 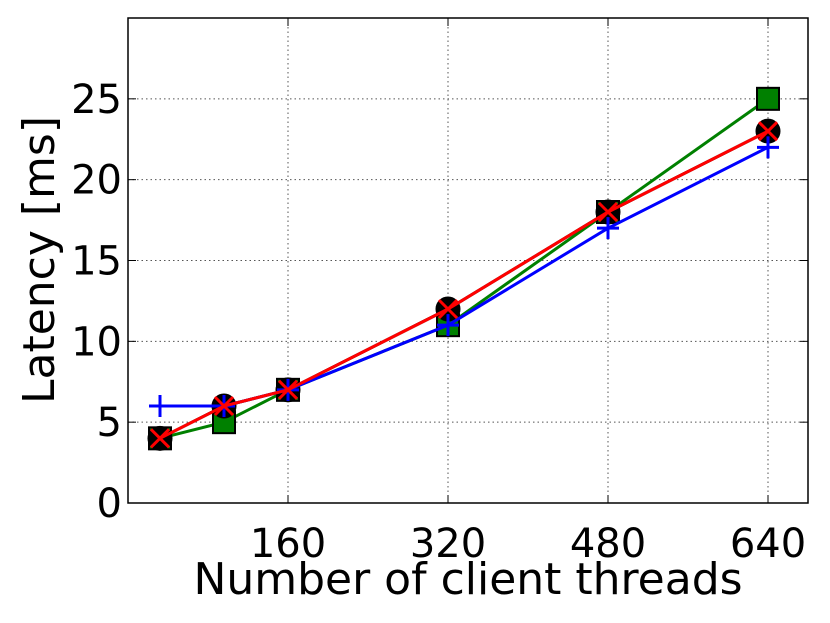 I want to click on x-tick-label: 480, so click(x=608, y=544).